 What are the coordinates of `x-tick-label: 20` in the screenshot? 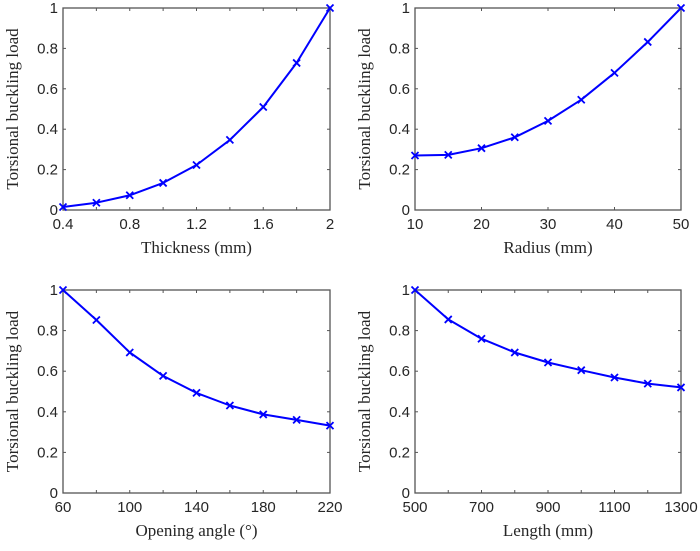 It's located at (481, 224).